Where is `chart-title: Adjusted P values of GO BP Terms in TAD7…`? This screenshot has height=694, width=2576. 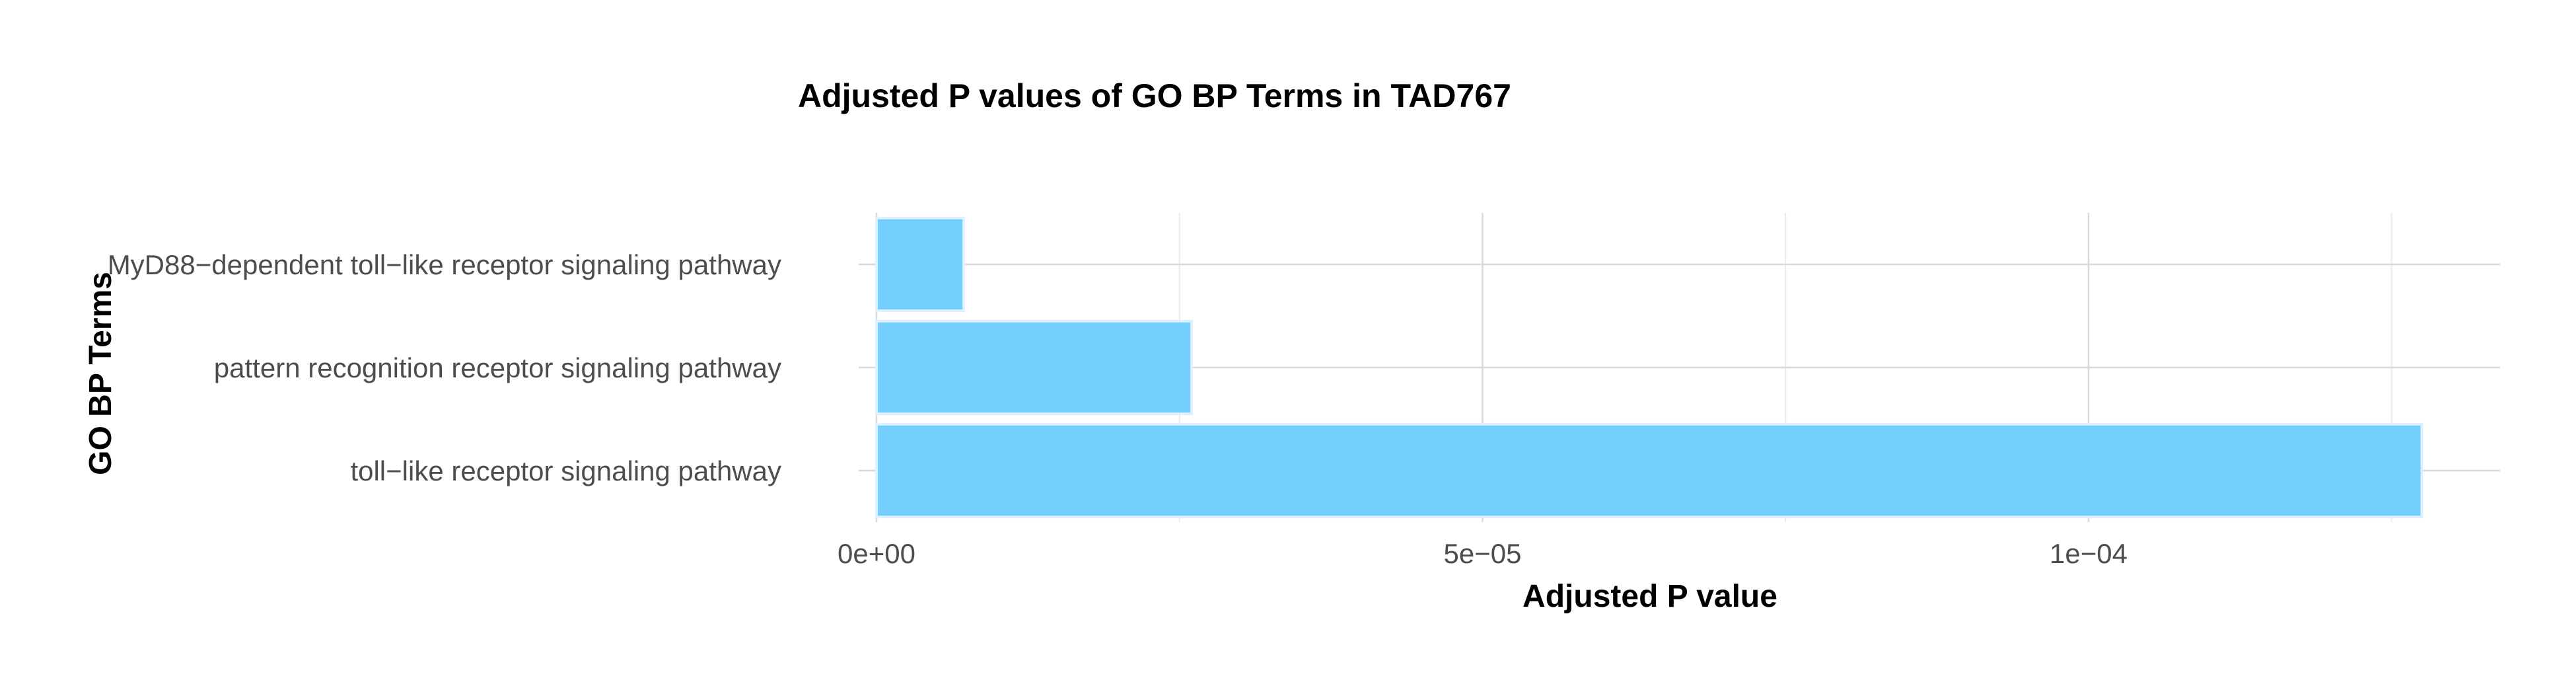
chart-title: Adjusted P values of GO BP Terms in TAD7… is located at coordinates (1155, 95).